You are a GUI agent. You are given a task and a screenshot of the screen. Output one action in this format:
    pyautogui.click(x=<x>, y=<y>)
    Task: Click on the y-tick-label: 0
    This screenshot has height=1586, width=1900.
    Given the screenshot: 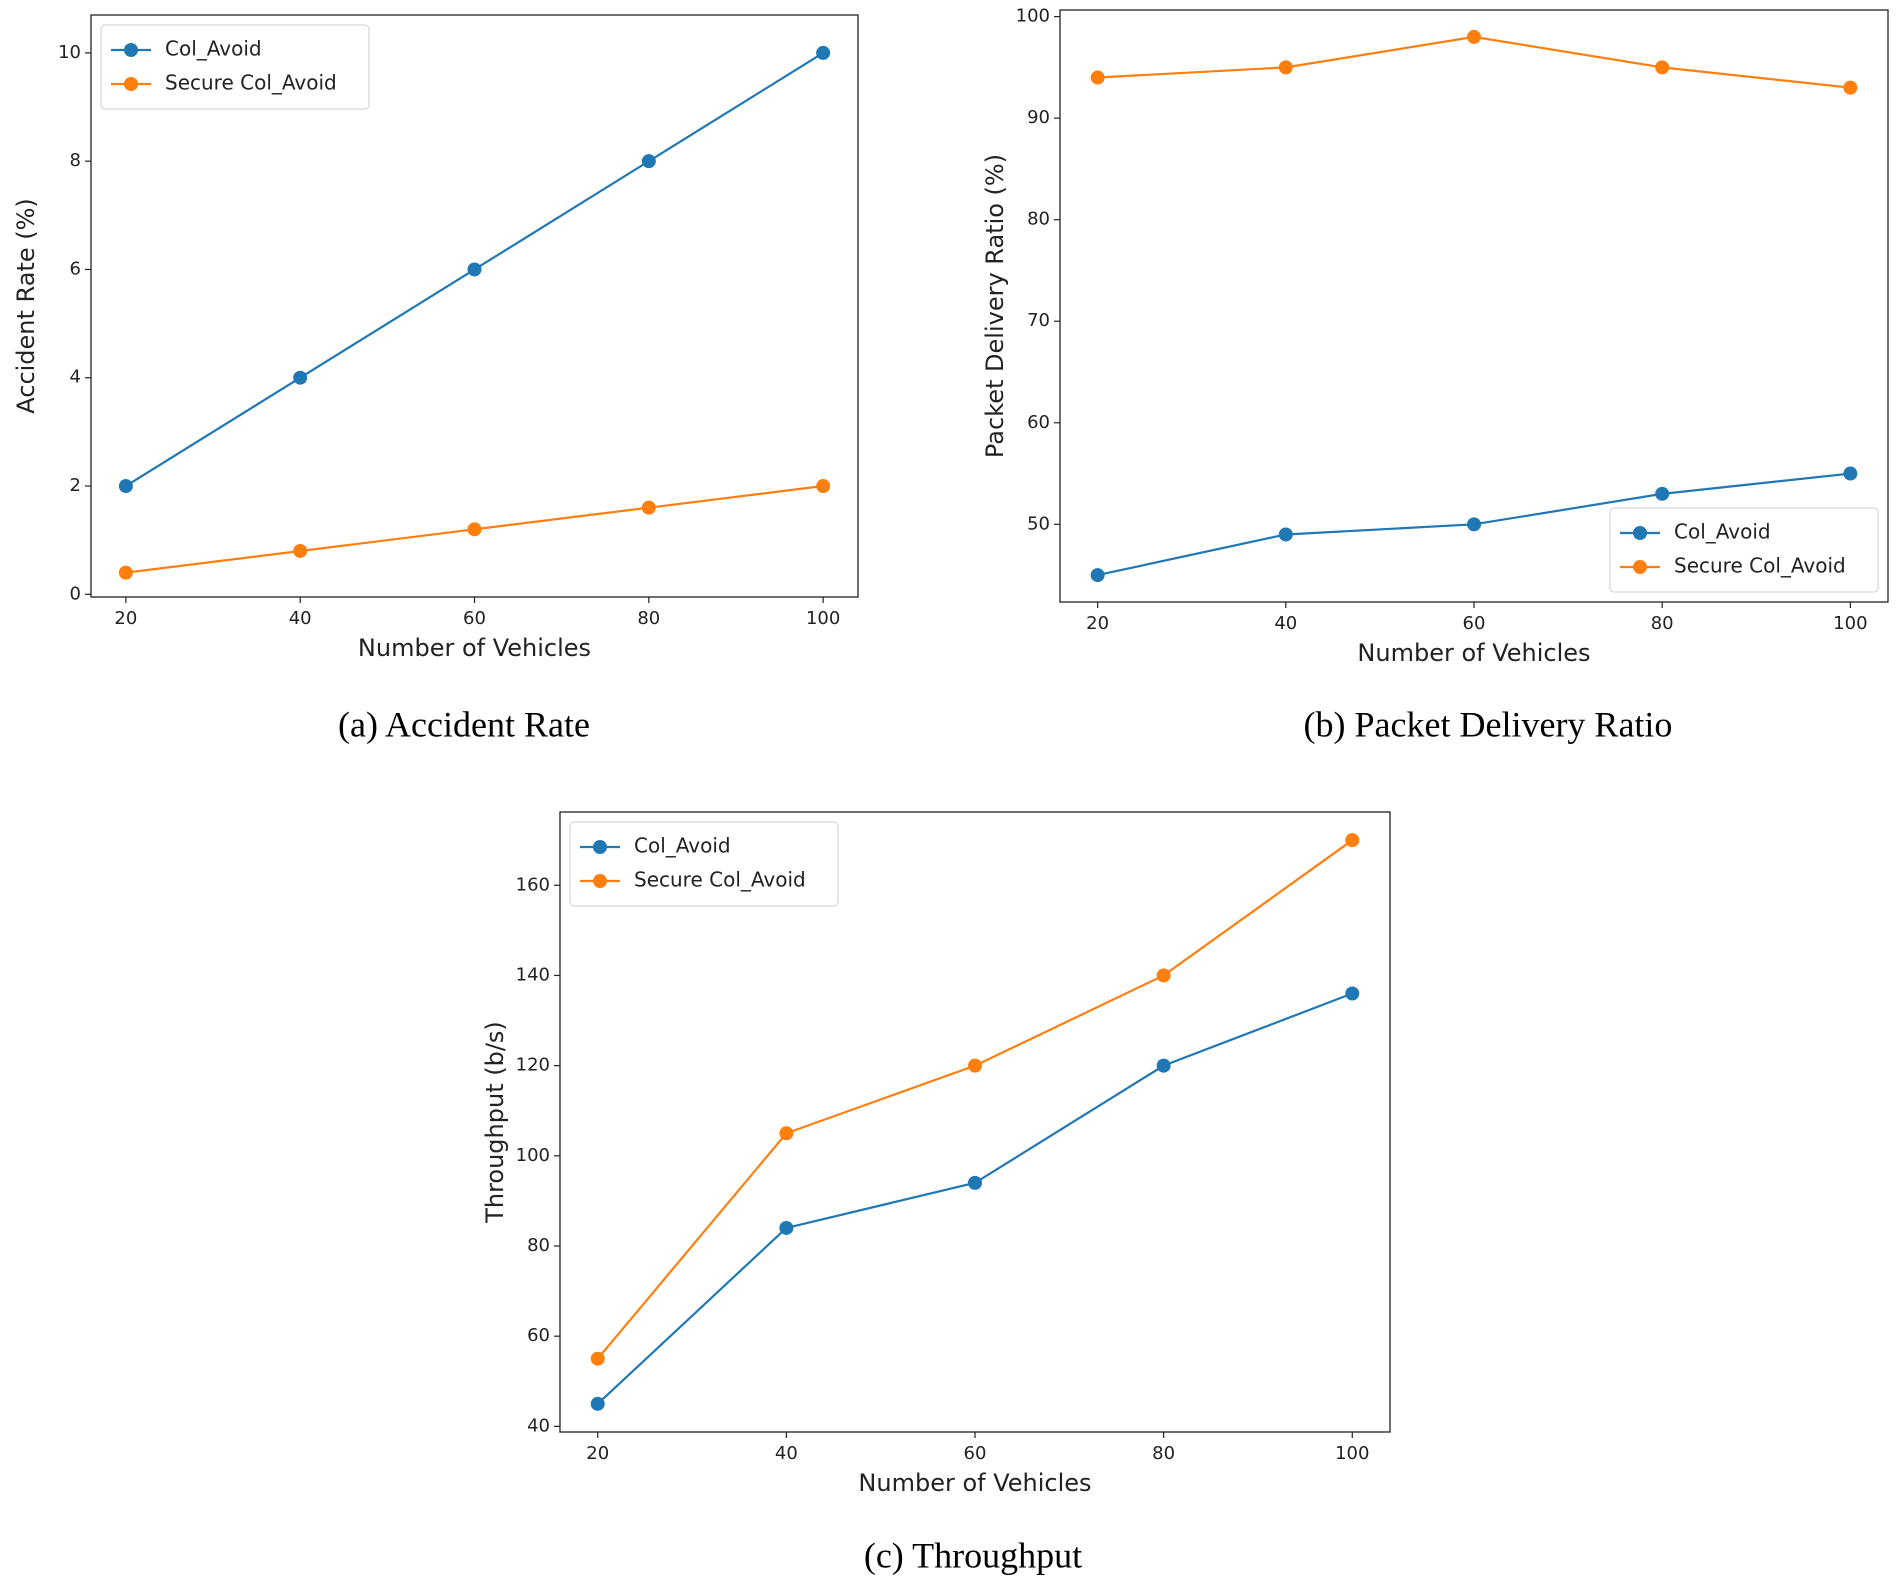 What is the action you would take?
    pyautogui.click(x=75, y=593)
    